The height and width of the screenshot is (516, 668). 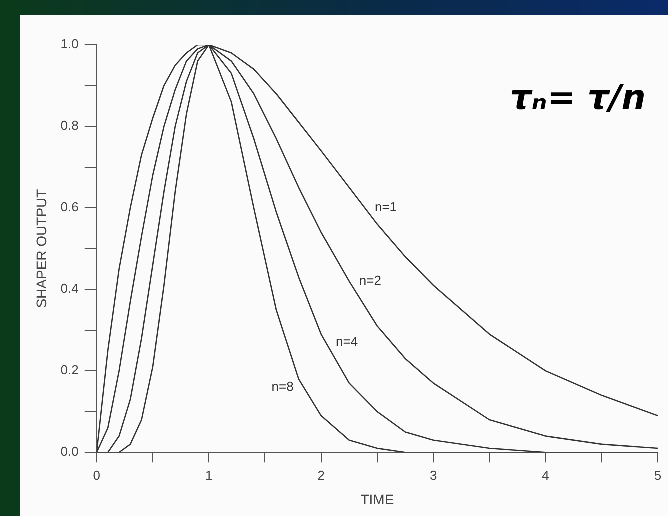 What do you see at coordinates (69, 452) in the screenshot?
I see `y-tick-label: 0.0` at bounding box center [69, 452].